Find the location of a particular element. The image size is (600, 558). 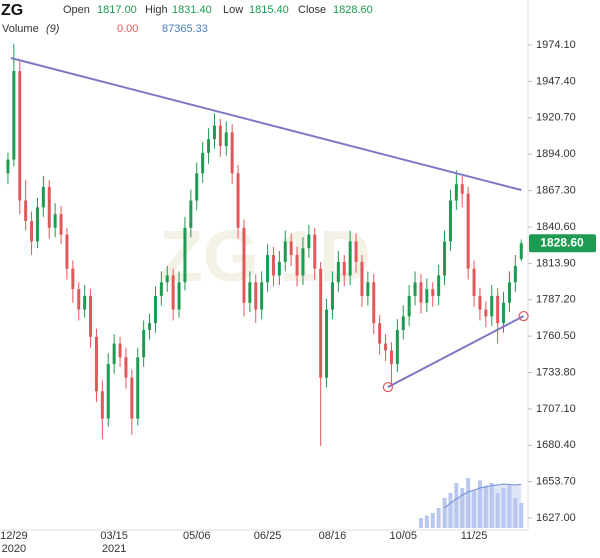

x-tick-label: 06/25 is located at coordinates (268, 536).